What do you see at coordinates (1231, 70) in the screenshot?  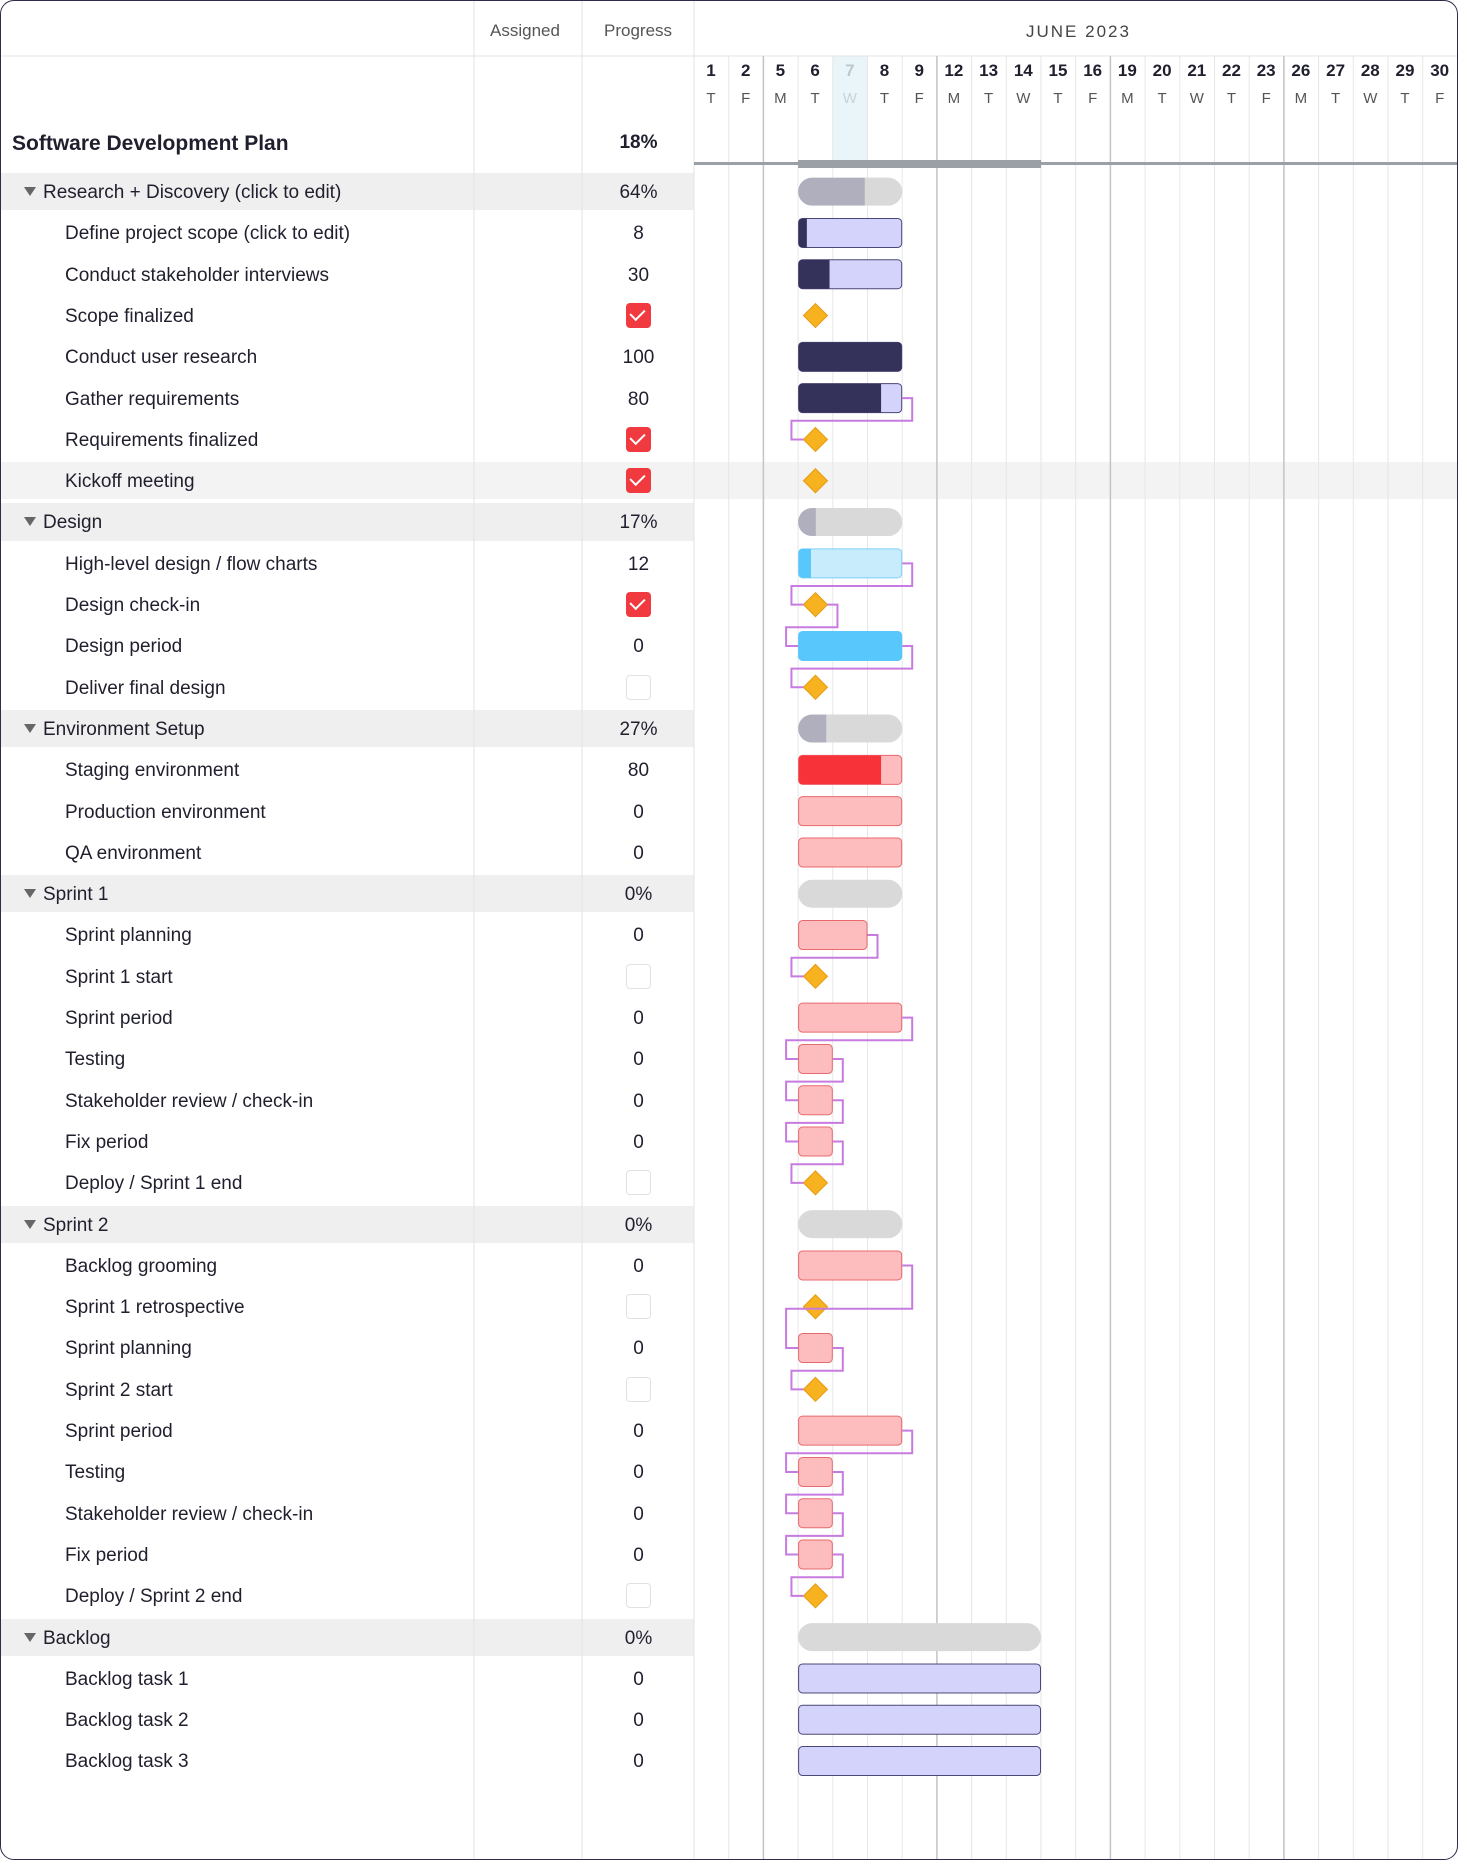 I see `day-number-label: 22` at bounding box center [1231, 70].